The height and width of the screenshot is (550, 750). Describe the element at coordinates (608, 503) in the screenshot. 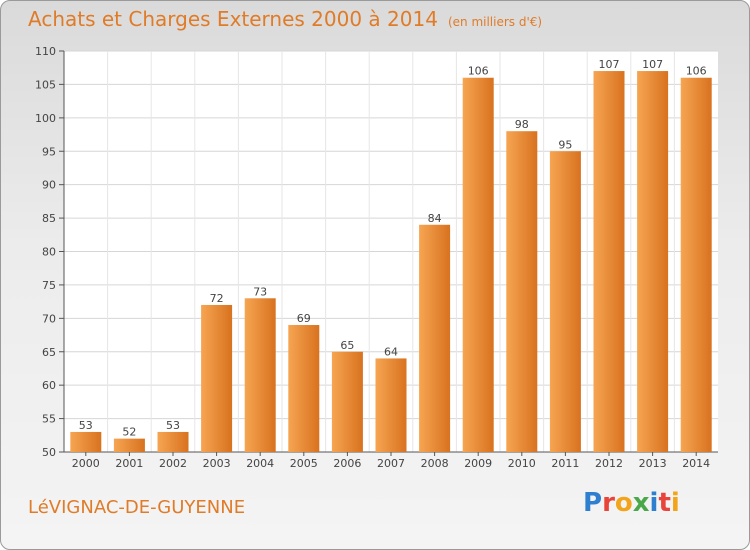

I see `logo-letter: r` at that location.